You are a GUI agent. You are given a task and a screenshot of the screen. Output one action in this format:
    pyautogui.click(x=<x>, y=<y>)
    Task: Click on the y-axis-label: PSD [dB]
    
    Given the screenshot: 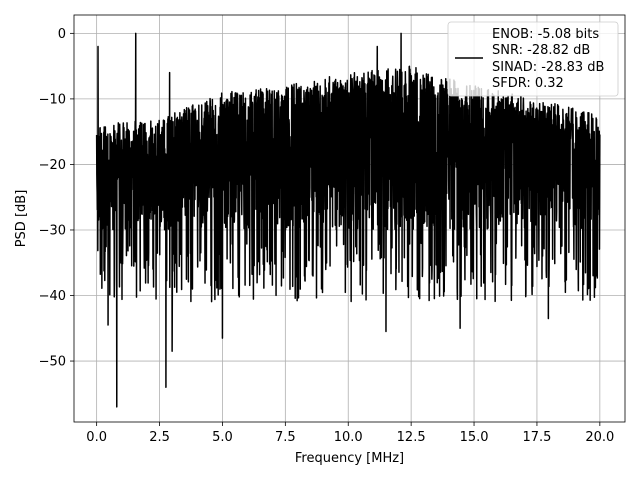 What is the action you would take?
    pyautogui.click(x=21, y=219)
    